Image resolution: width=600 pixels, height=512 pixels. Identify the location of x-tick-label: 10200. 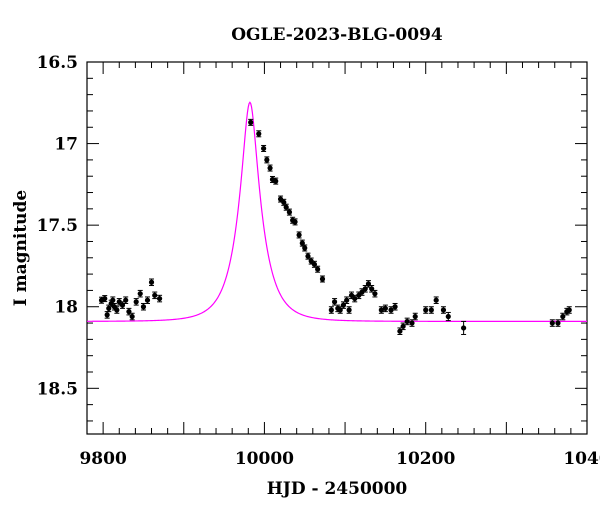
(425, 459).